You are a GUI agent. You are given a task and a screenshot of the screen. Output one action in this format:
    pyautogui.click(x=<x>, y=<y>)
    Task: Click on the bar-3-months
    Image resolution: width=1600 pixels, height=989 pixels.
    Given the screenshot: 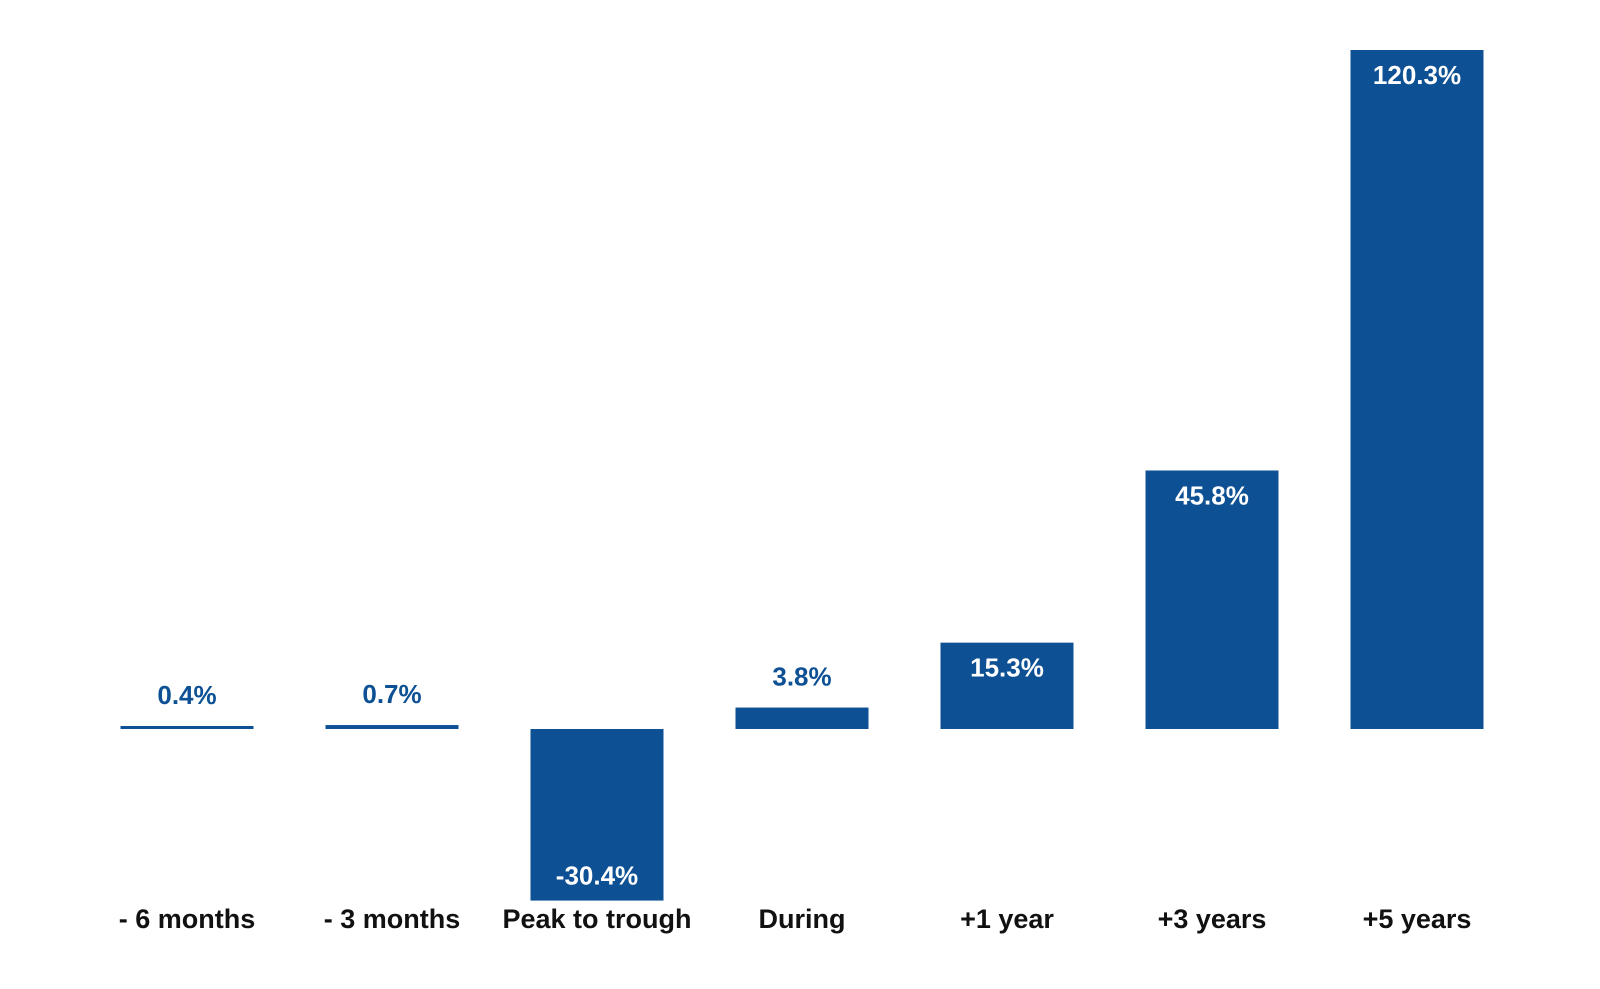 What is the action you would take?
    pyautogui.click(x=392, y=727)
    